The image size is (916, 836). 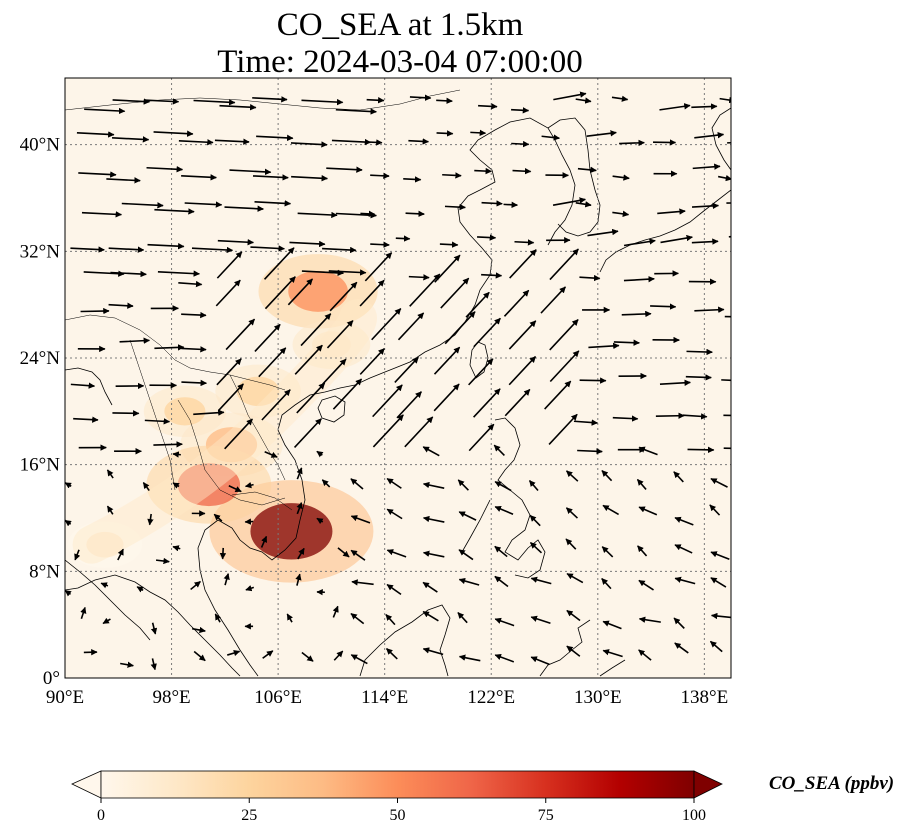 What do you see at coordinates (401, 811) in the screenshot?
I see `colorbar-ticks: 0 25 50 75 100` at bounding box center [401, 811].